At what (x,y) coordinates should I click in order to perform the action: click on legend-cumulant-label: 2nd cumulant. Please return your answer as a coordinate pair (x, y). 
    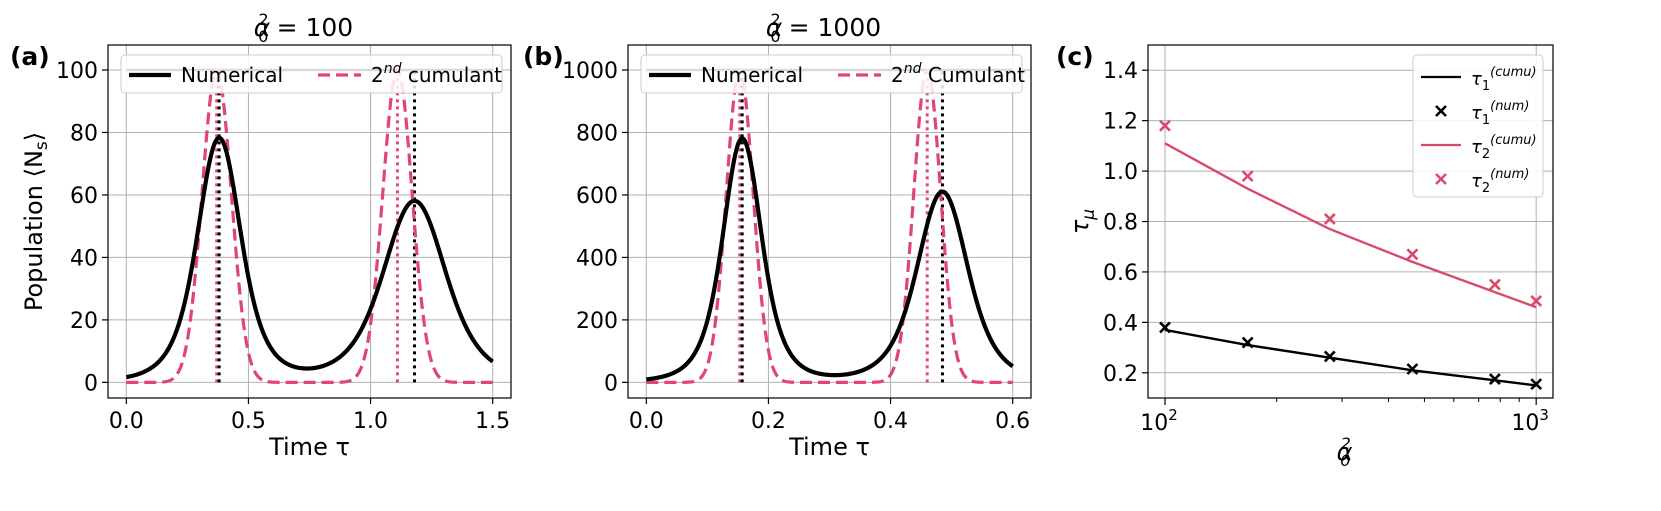
    Looking at the image, I should click on (436, 74).